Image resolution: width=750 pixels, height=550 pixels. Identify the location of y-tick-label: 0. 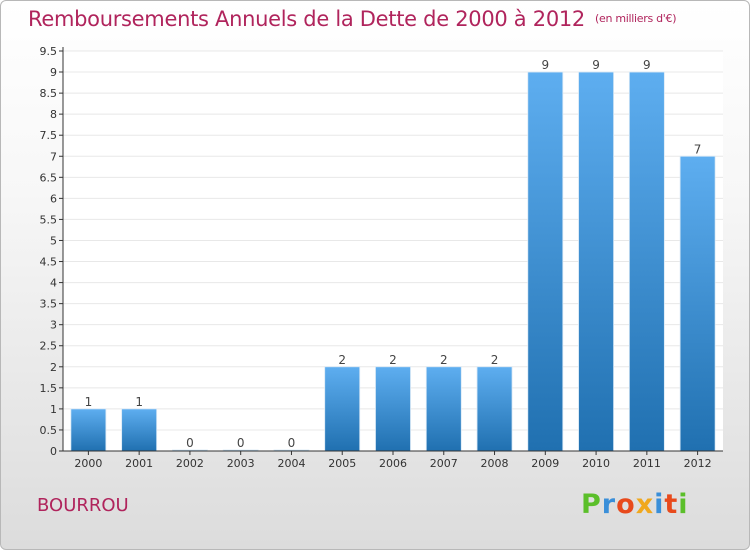
(53, 451).